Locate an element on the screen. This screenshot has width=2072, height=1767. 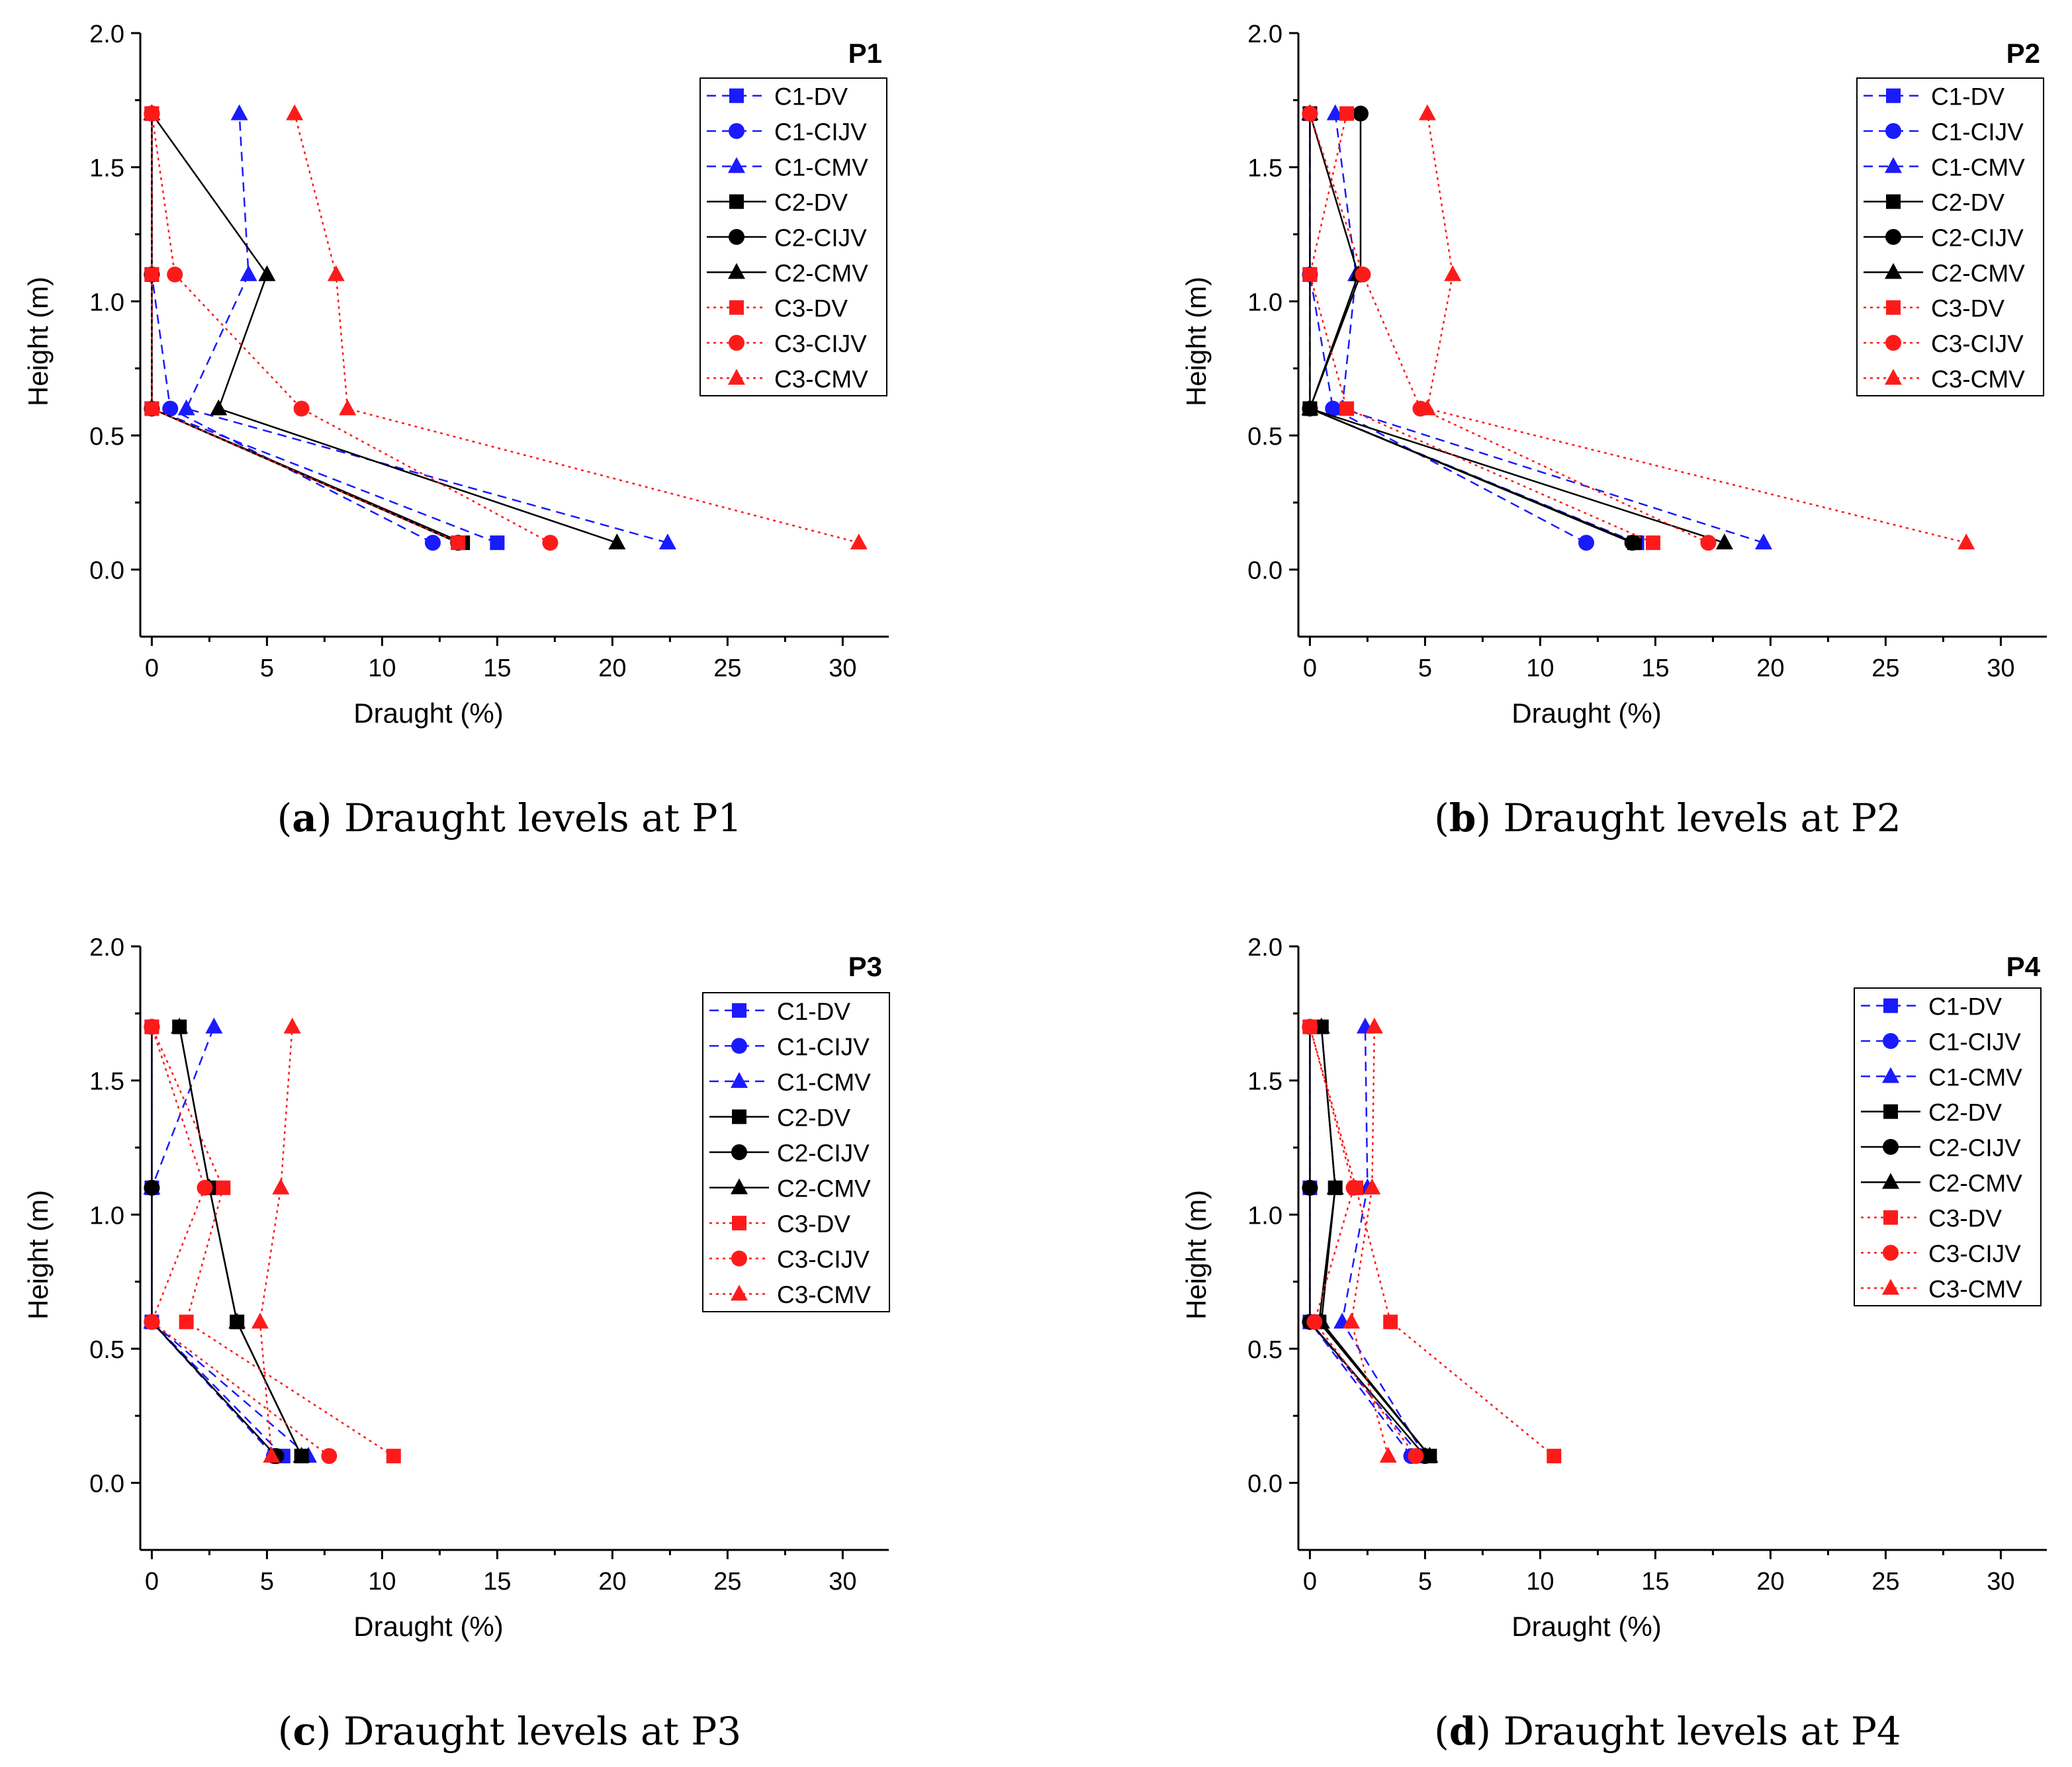
x-tick-label: 30 is located at coordinates (842, 668).